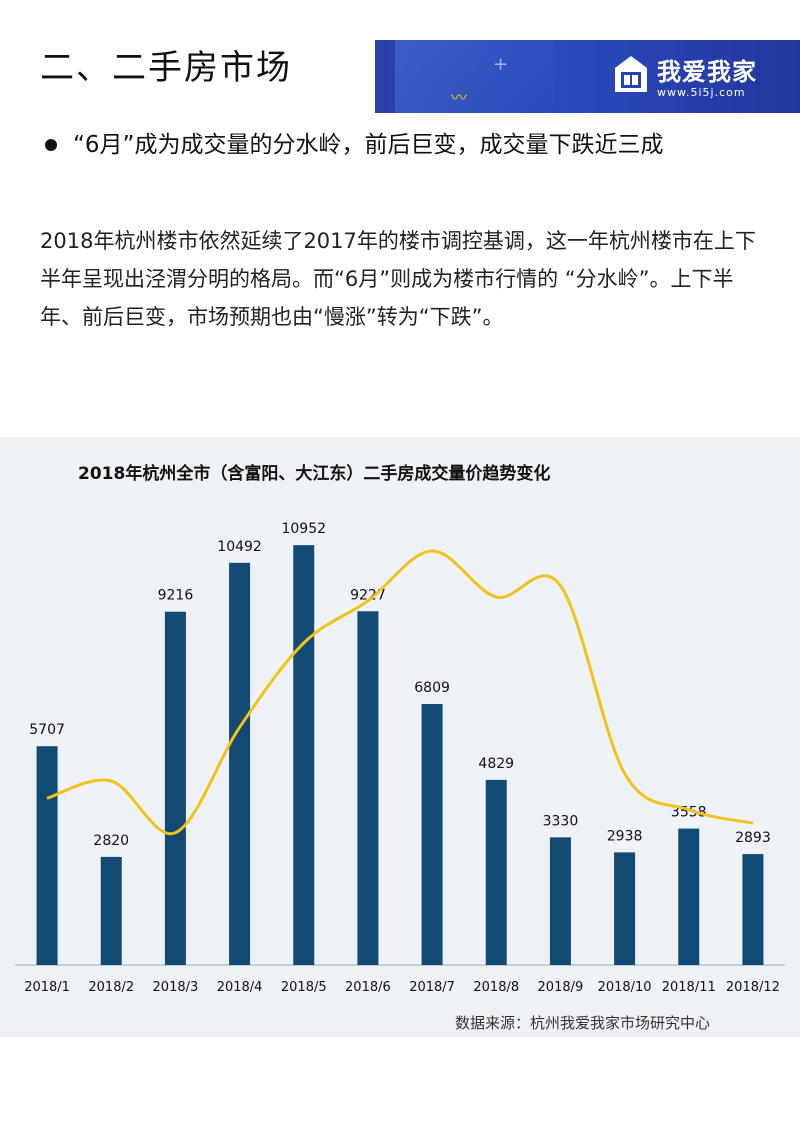 This screenshot has height=1133, width=800. I want to click on bullet-dot-icon, so click(51, 145).